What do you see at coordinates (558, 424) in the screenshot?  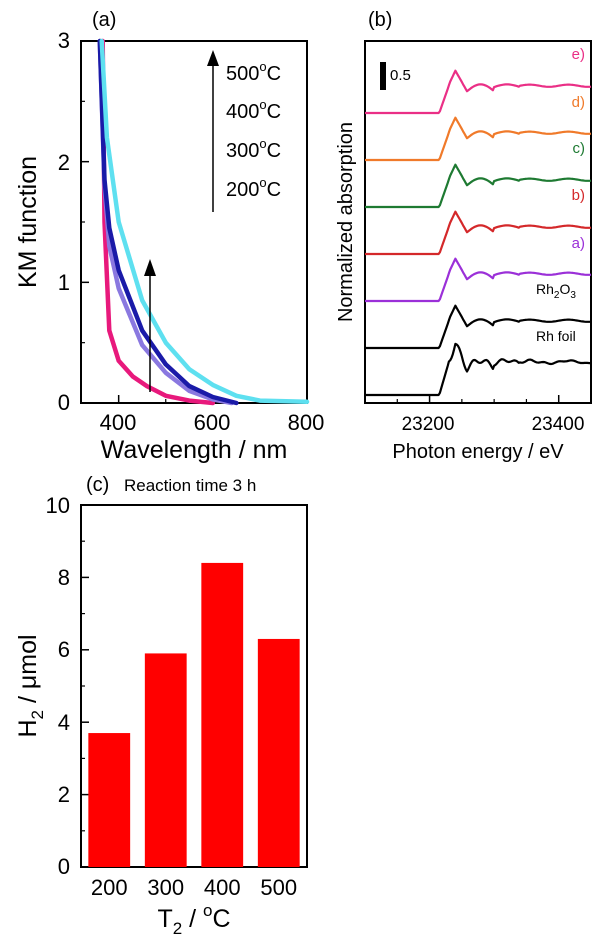 I see `b-xtick-23400: 23400` at bounding box center [558, 424].